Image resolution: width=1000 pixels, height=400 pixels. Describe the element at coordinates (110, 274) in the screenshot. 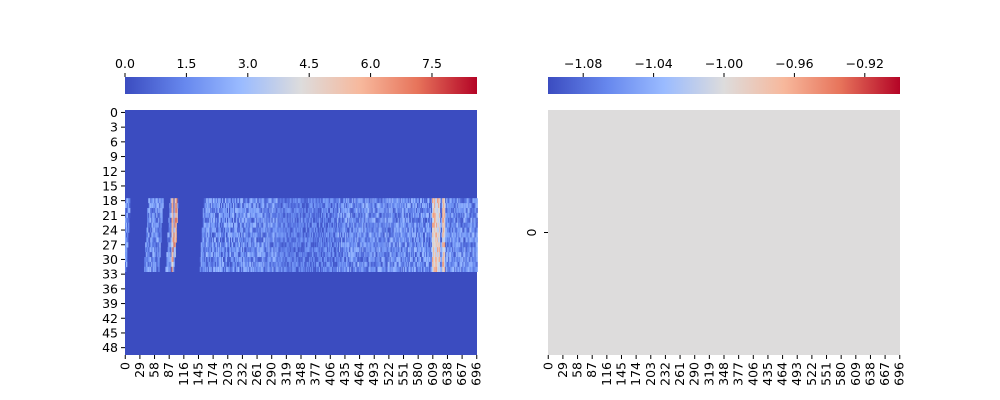

I see `y-tick-label: 33` at that location.